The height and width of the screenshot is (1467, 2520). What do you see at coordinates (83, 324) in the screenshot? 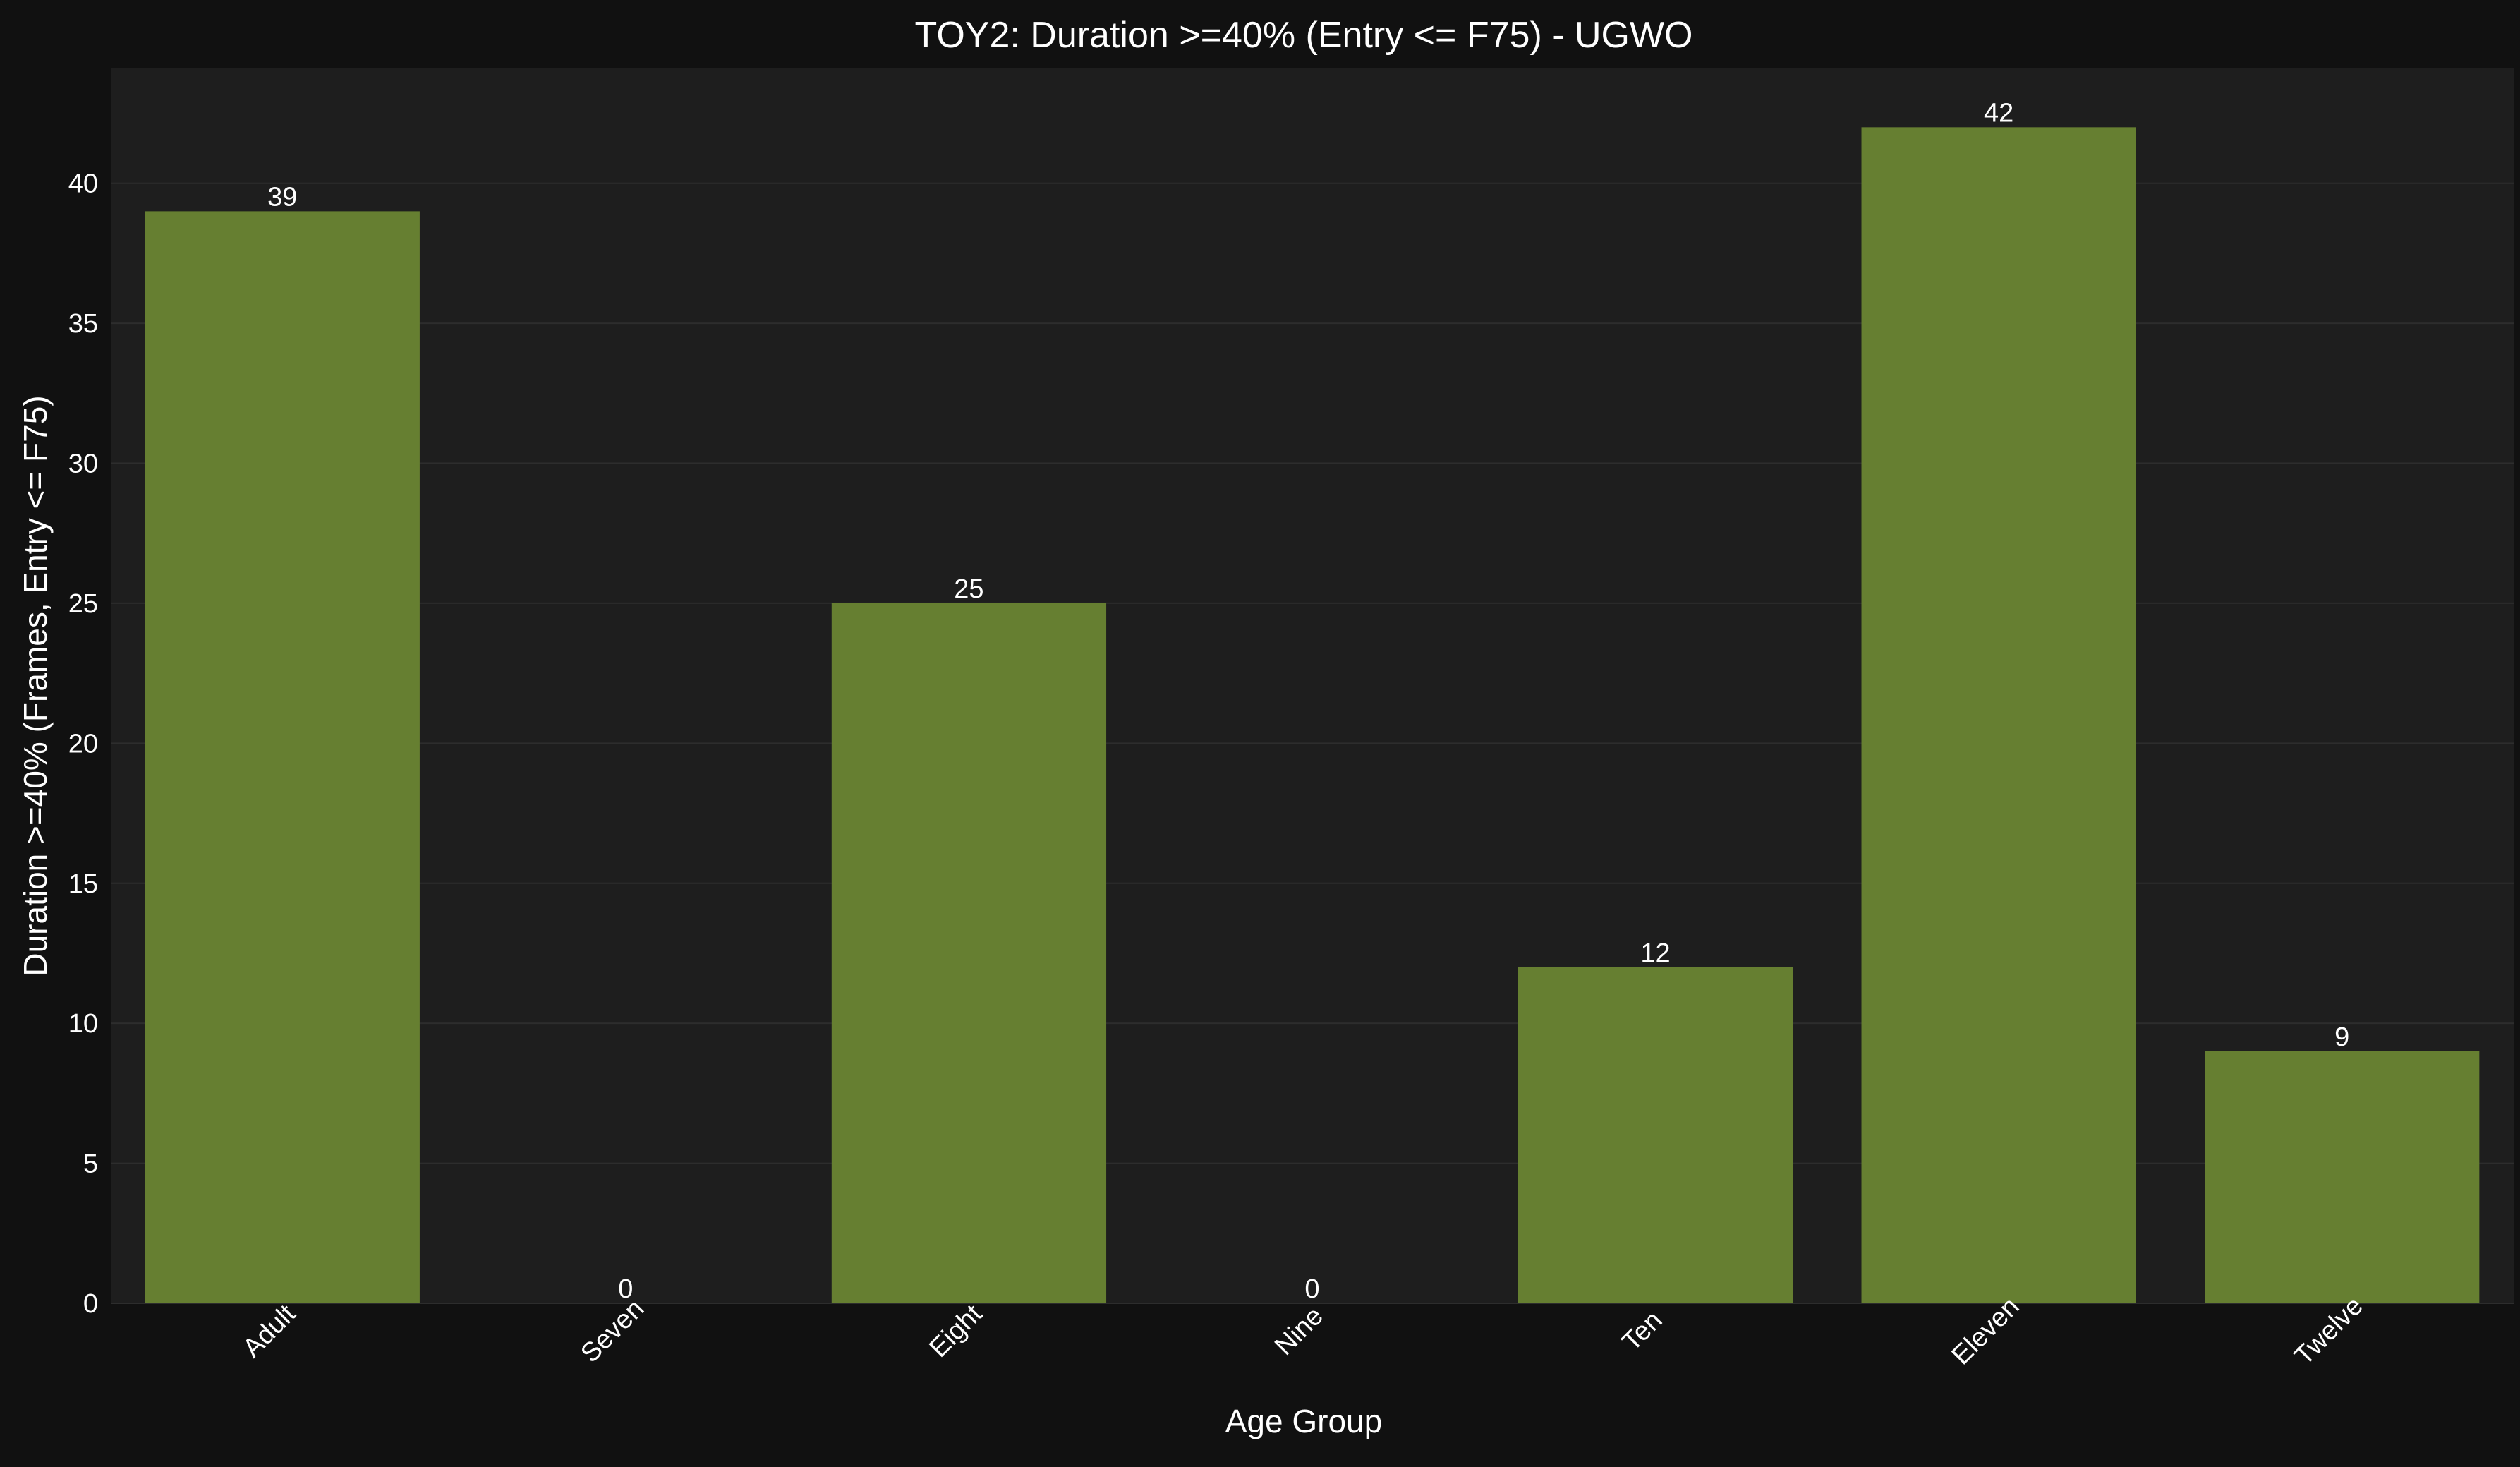
I see `y-tick-label: 35` at bounding box center [83, 324].